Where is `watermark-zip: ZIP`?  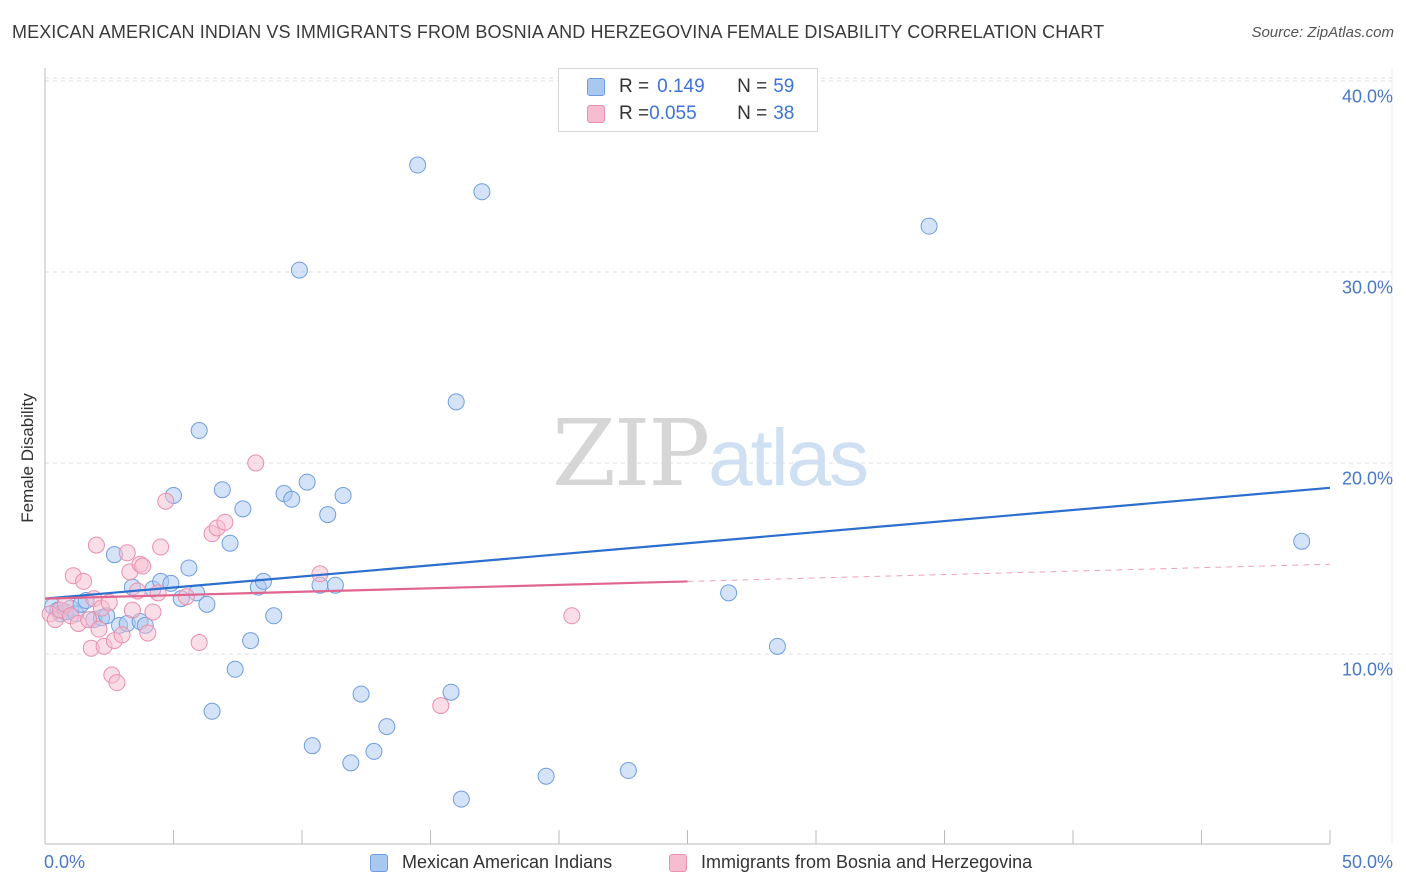
watermark-zip: ZIP is located at coordinates (631, 453).